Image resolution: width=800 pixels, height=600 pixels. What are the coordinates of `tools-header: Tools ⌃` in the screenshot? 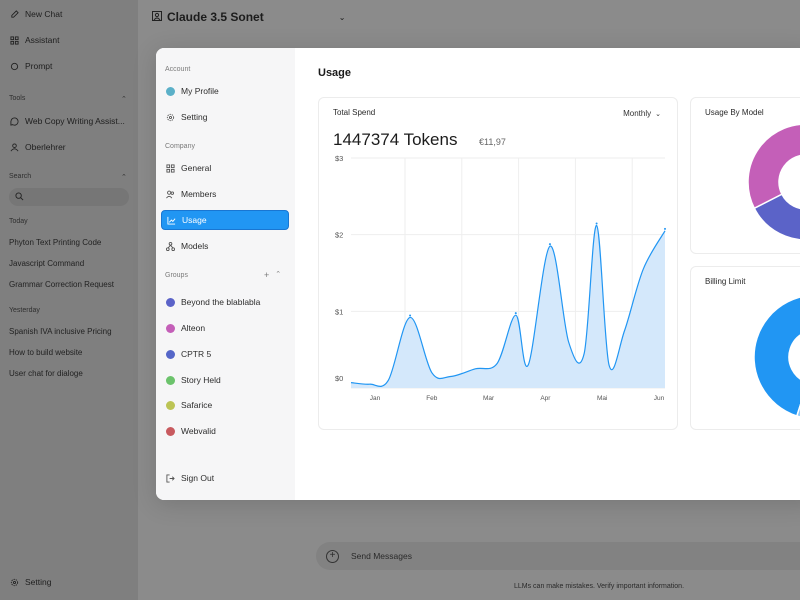 It's located at (68, 99).